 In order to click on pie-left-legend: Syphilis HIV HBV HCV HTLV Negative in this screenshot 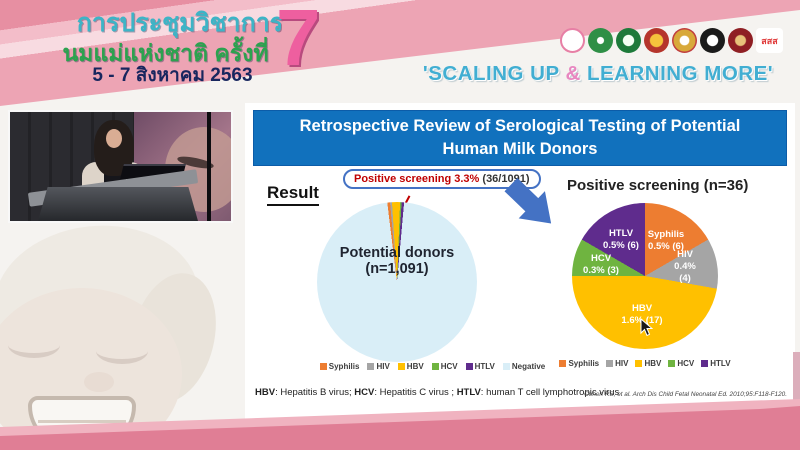, I will do `click(432, 366)`.